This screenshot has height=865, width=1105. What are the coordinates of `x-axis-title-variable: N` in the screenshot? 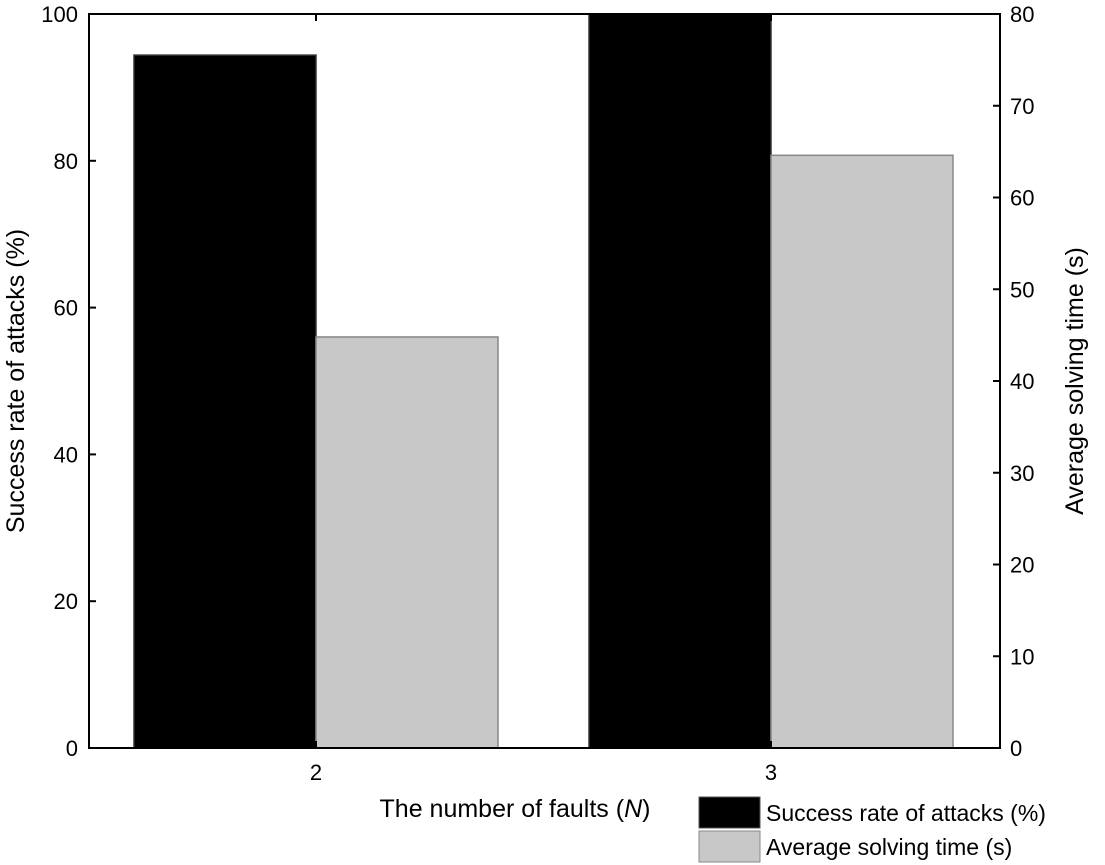 It's located at (633, 809).